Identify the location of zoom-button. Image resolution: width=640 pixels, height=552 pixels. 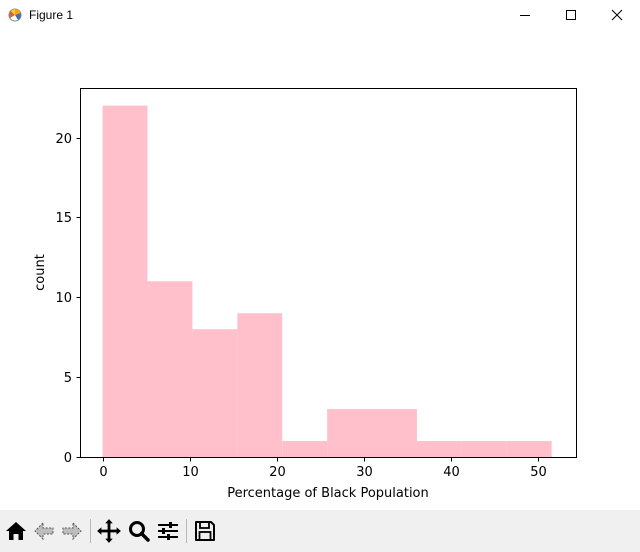
(139, 531).